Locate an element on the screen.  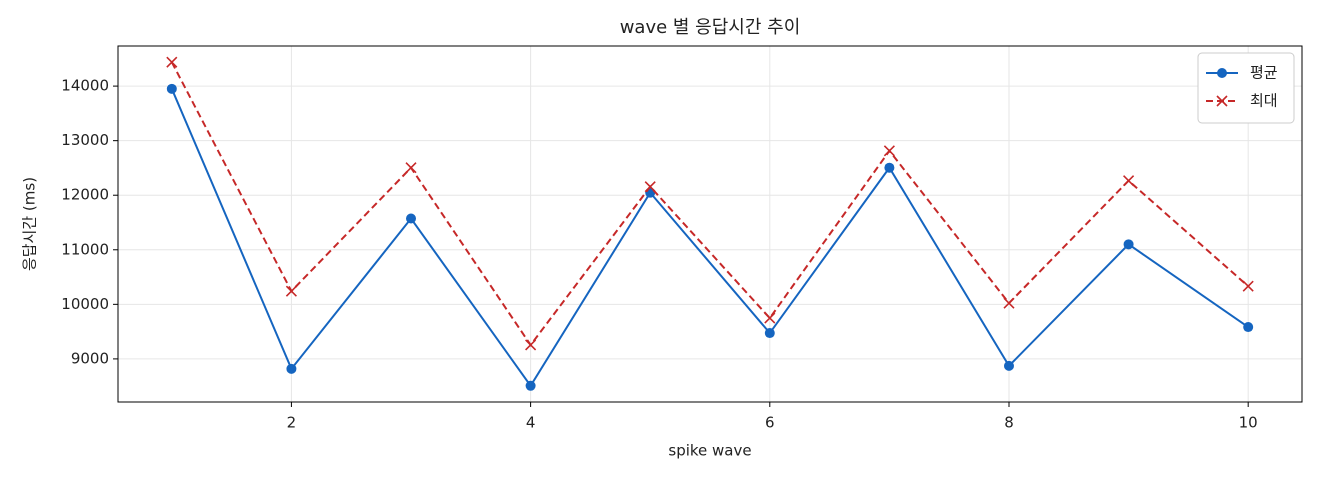
legend-label: 최대 is located at coordinates (1264, 101).